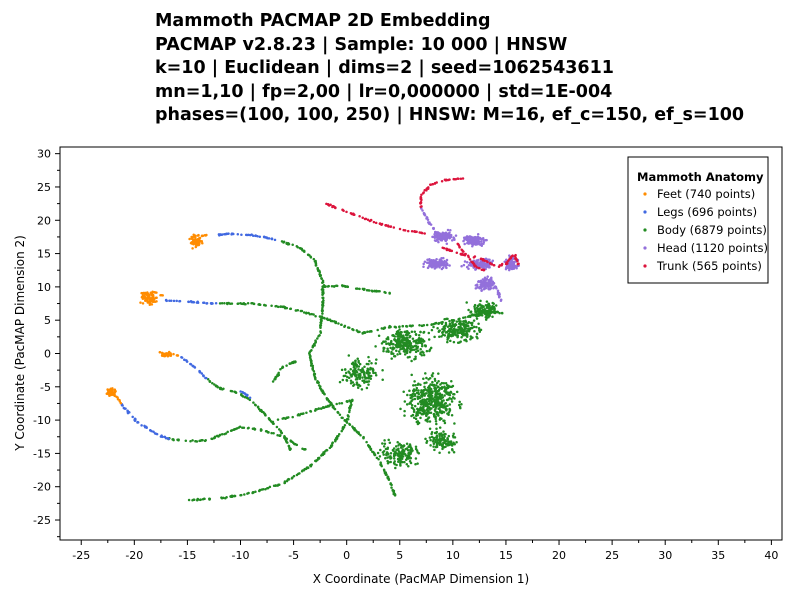 This screenshot has height=600, width=800. I want to click on x-tick-label: 20, so click(559, 555).